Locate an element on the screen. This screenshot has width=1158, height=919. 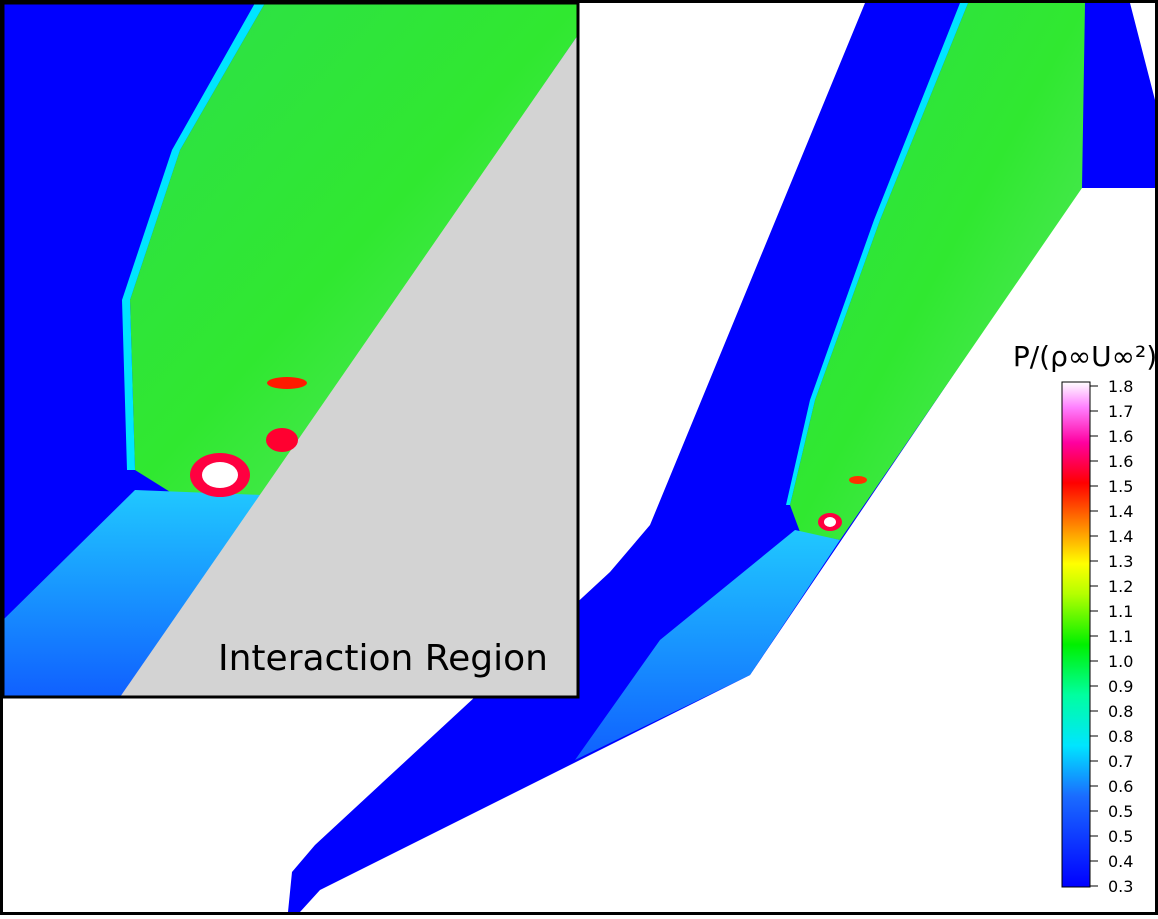
colorbar-label: 1.7 is located at coordinates (1120, 411).